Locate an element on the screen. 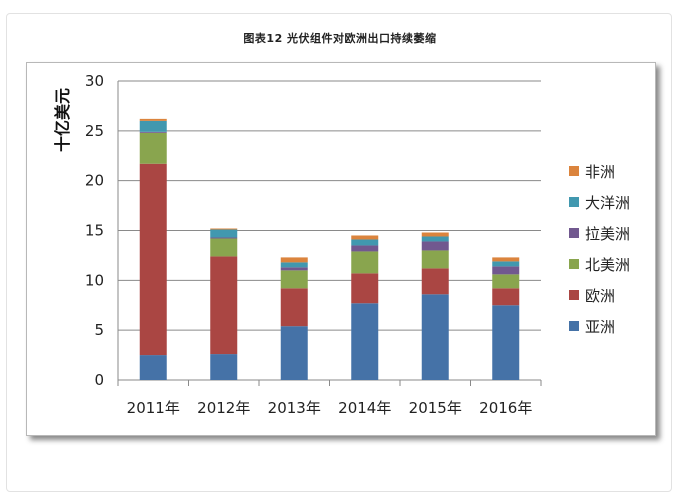  y-tick-label: 10 is located at coordinates (94, 280).